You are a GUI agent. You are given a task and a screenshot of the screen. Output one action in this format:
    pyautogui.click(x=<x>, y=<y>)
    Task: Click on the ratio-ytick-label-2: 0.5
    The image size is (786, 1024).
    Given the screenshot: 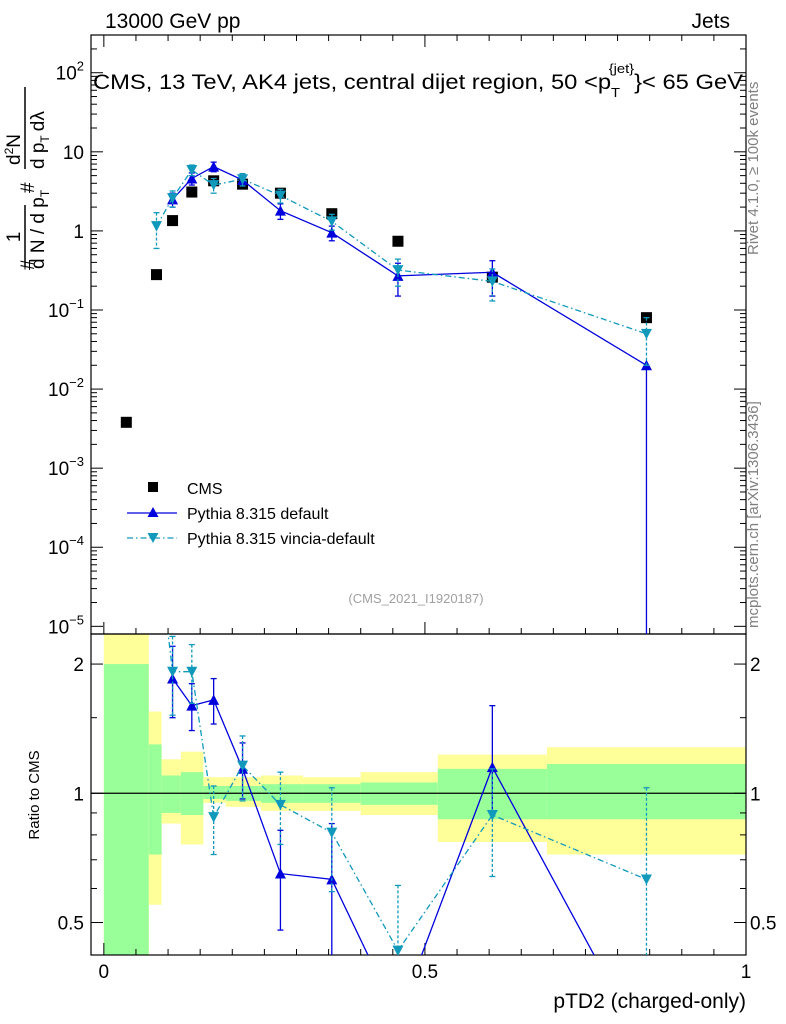 What is the action you would take?
    pyautogui.click(x=71, y=923)
    